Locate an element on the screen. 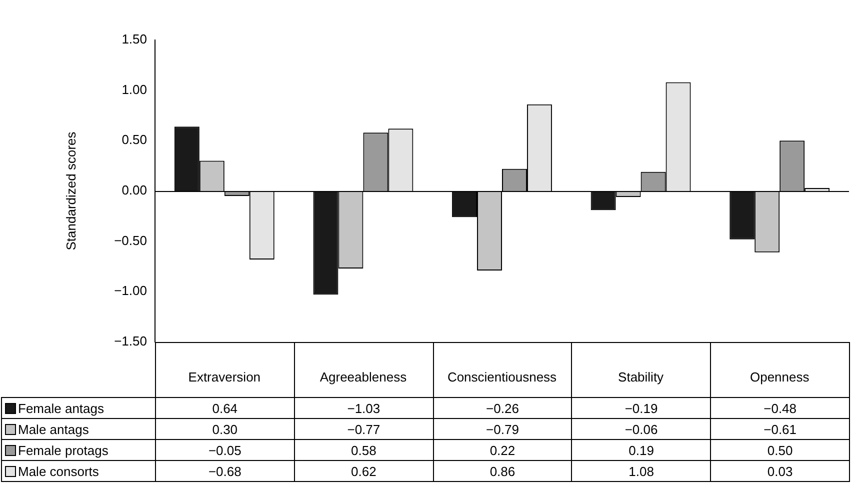 This screenshot has height=495, width=855. legend-label: Female antags is located at coordinates (60, 408).